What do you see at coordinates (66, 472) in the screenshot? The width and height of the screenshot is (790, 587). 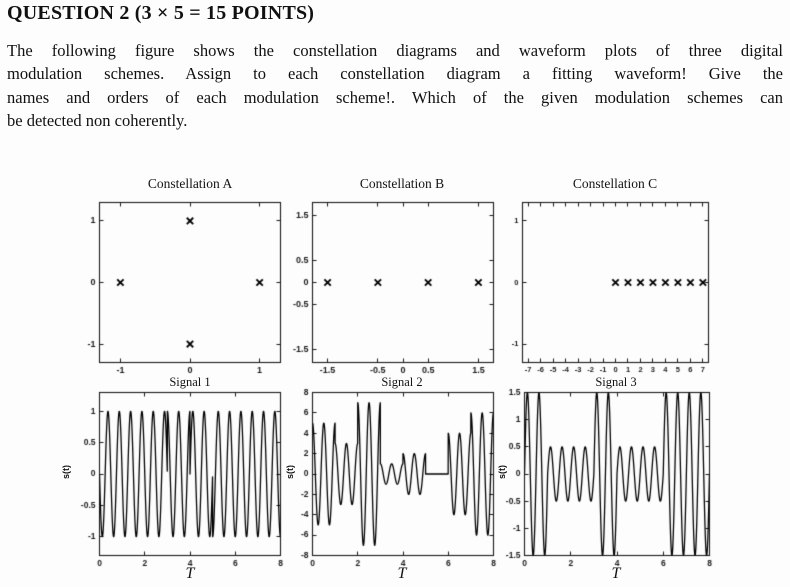 I see `ylabel-st-signal-1: s(t)` at bounding box center [66, 472].